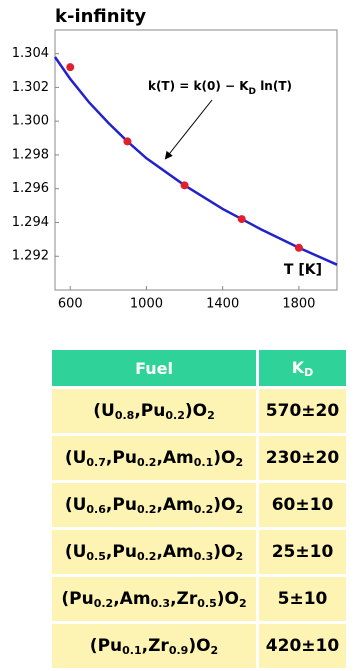  I want to click on kd-cell: 25±10, so click(302, 552).